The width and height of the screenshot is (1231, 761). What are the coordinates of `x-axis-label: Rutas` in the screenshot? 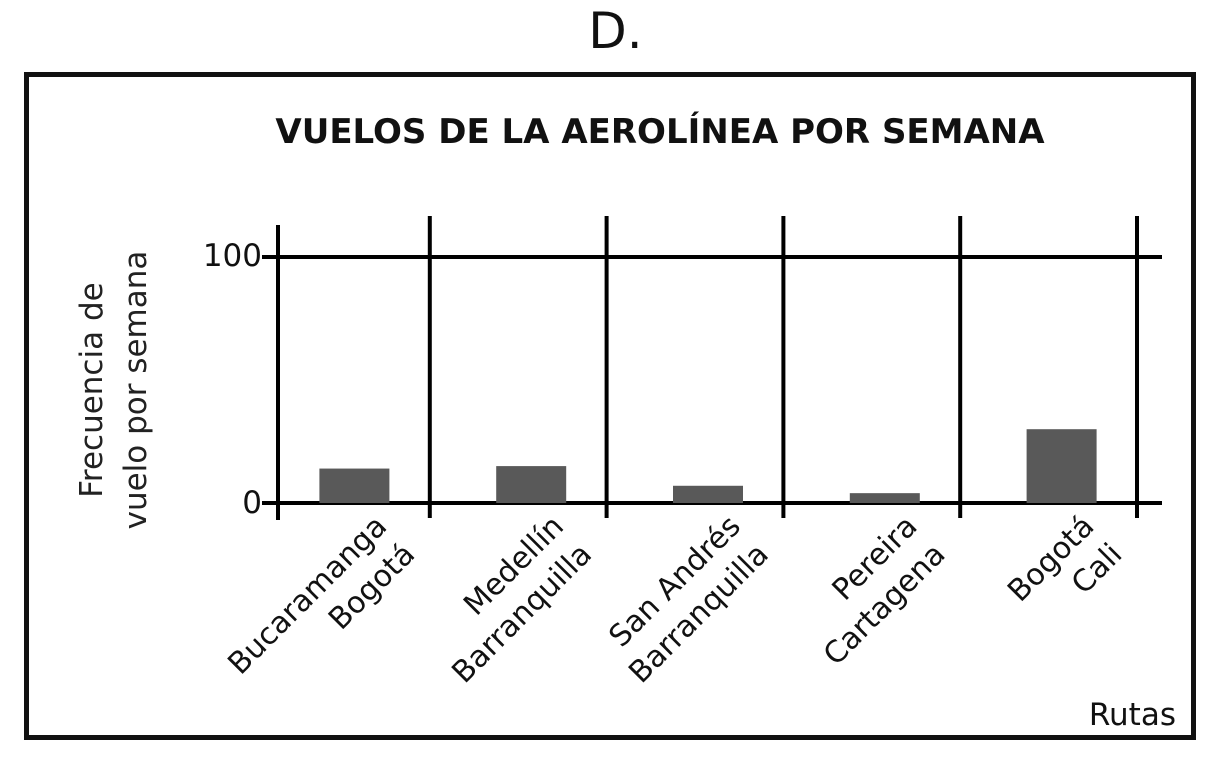 It's located at (1132, 715).